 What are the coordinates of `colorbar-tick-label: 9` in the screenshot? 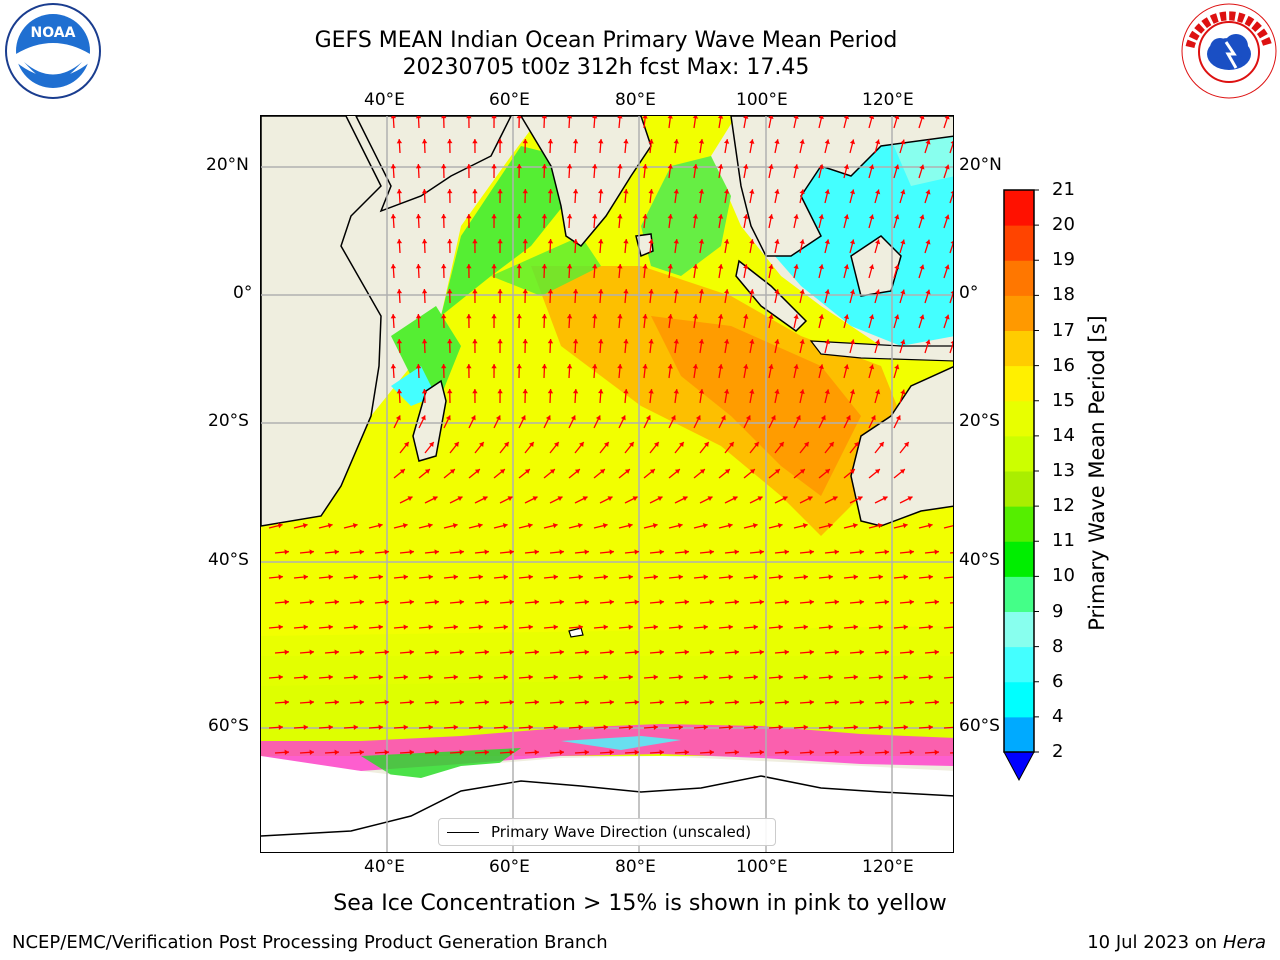 It's located at (1058, 611).